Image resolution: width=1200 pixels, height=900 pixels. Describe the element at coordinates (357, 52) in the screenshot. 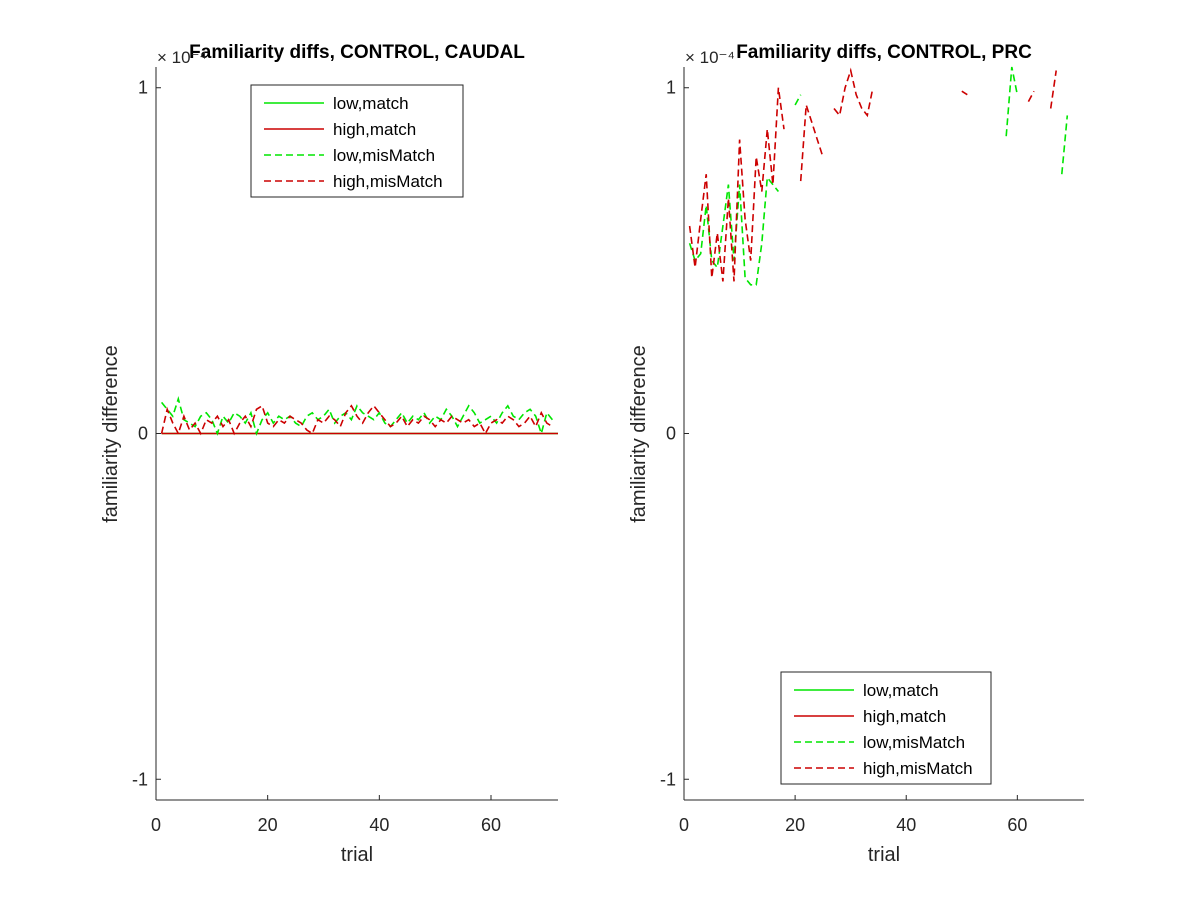

I see `chart-title: Familiarity diffs, CONTROL, CAUDAL` at that location.